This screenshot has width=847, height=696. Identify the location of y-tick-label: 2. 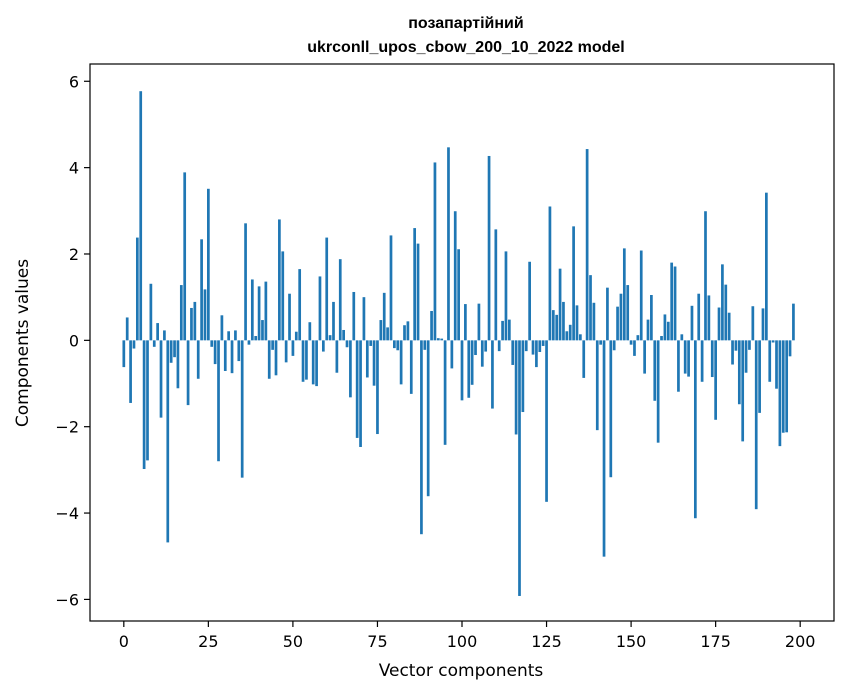
(74, 254).